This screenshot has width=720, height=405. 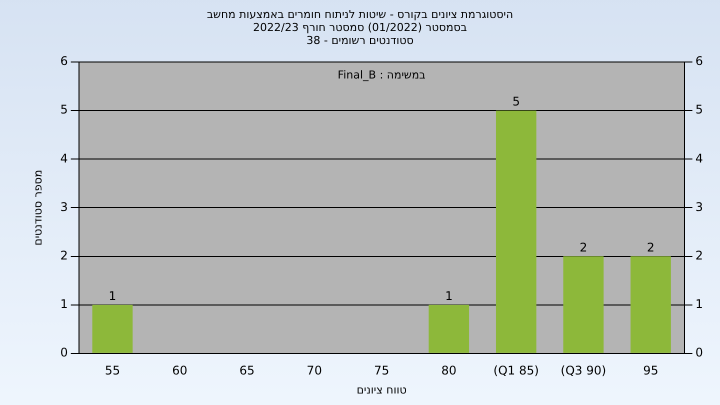 I want to click on x-tick-label: 70, so click(x=314, y=371).